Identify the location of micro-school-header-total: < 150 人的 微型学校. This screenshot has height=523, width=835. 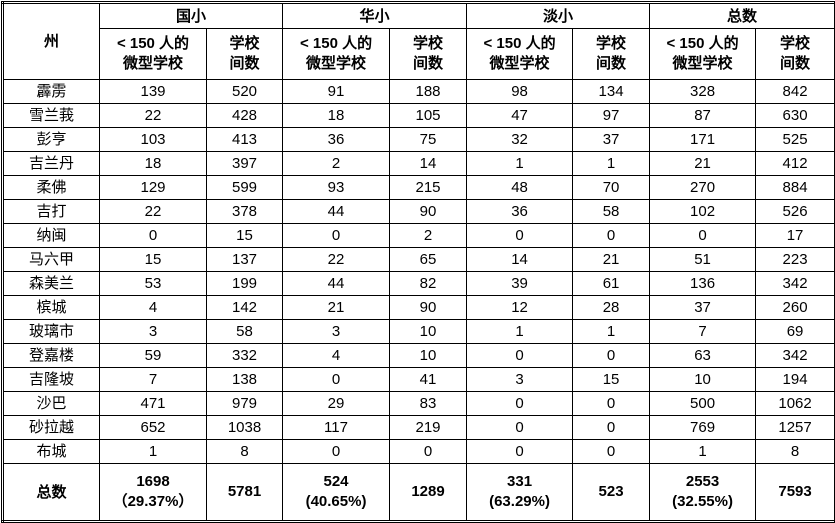
(703, 54).